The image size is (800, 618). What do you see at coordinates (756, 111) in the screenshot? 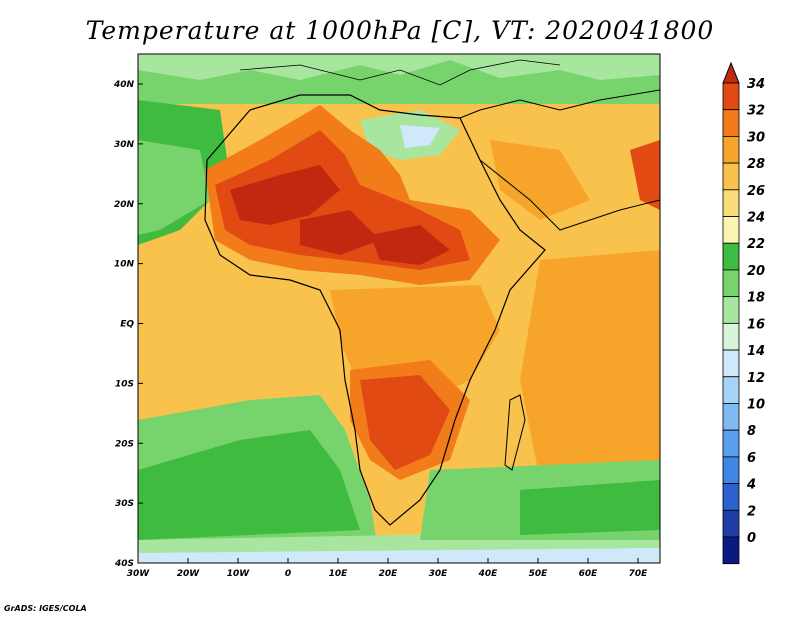
I see `colorbar-level-label: 32` at bounding box center [756, 111].